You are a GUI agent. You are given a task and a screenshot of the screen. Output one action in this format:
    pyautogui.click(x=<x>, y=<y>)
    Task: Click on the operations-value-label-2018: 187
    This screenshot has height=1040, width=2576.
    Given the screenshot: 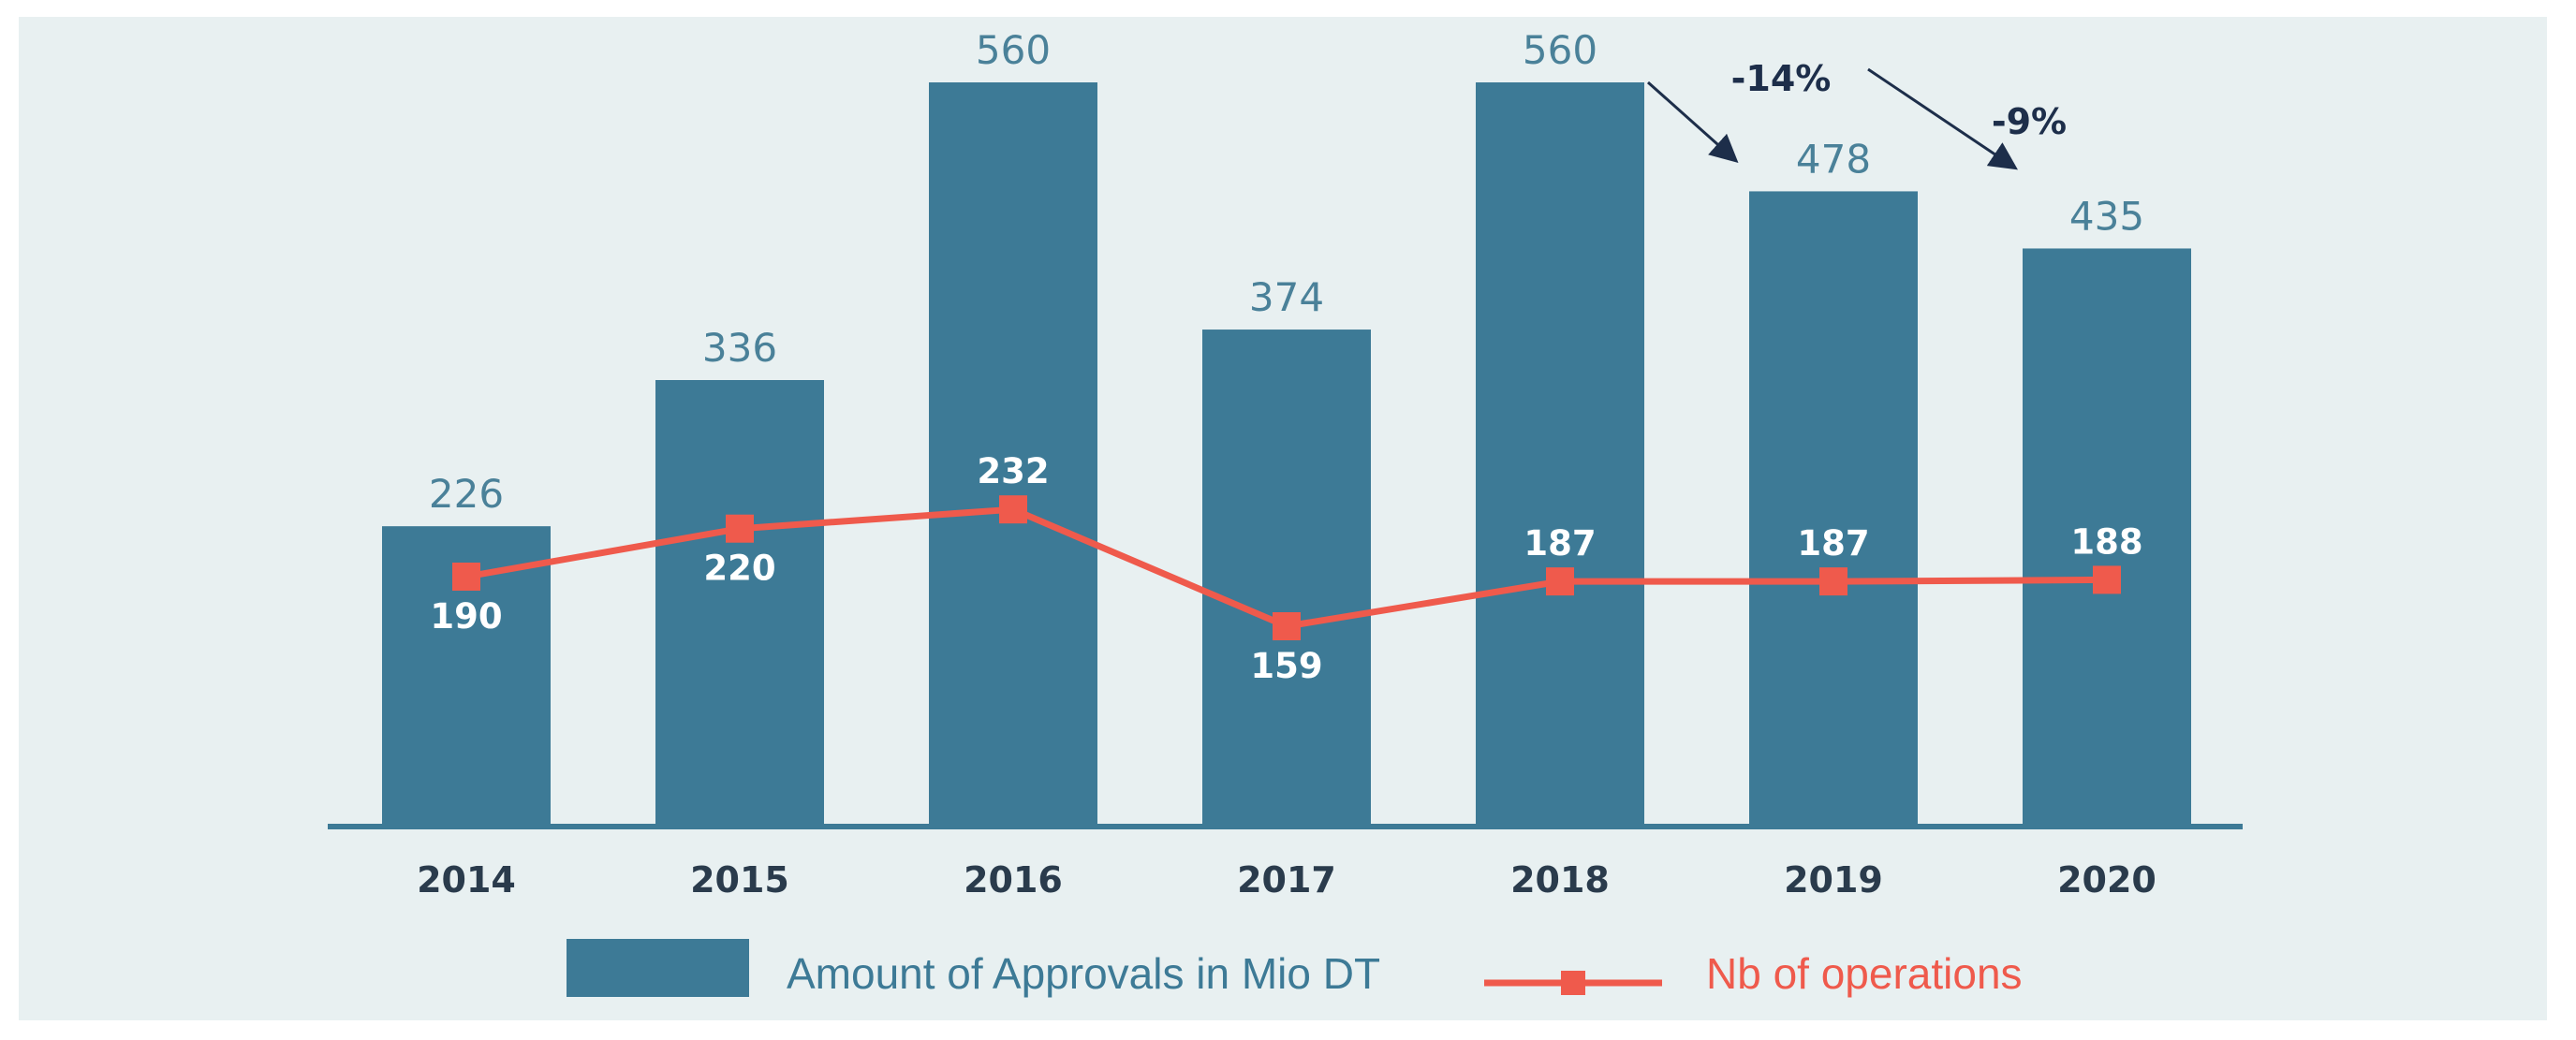 What is the action you would take?
    pyautogui.click(x=1560, y=543)
    